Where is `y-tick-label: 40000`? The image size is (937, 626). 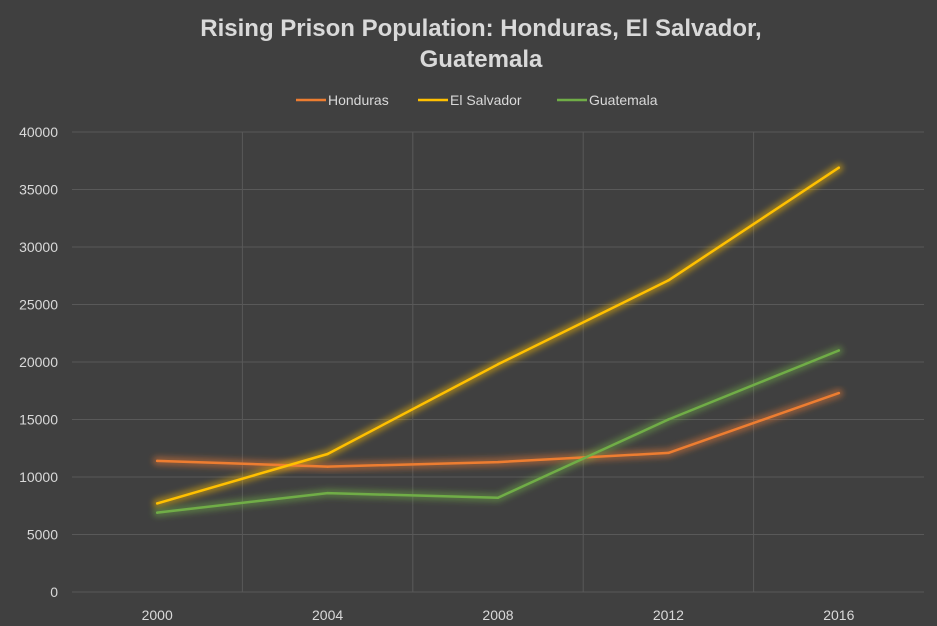
y-tick-label: 40000 is located at coordinates (38, 132).